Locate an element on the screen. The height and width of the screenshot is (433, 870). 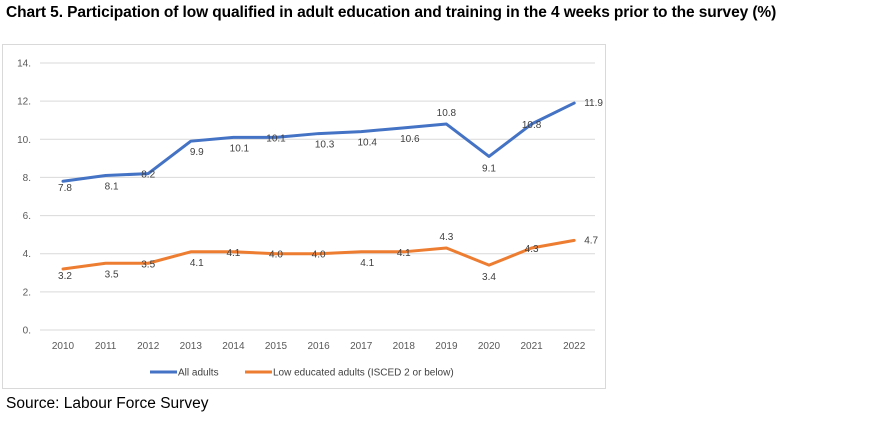
y-tick-label: 10. is located at coordinates (24, 140).